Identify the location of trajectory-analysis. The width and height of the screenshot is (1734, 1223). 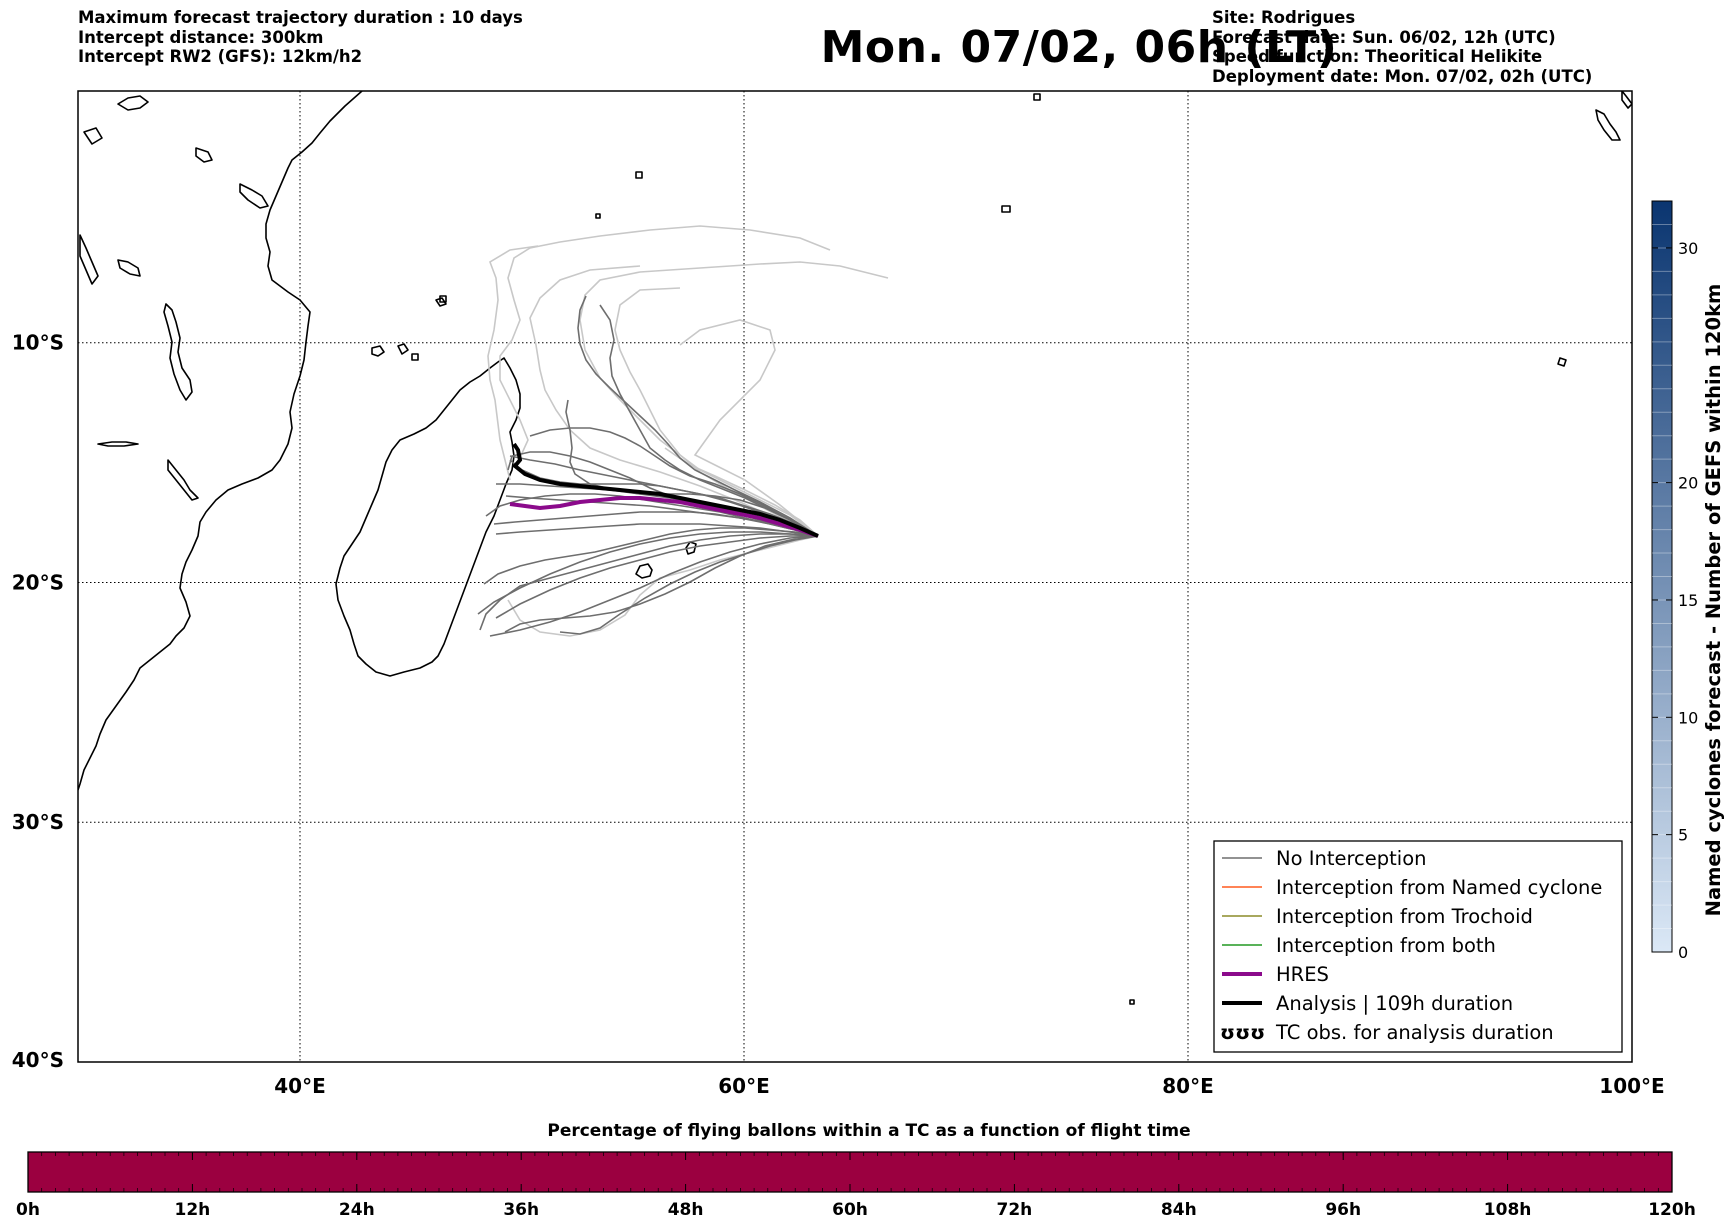
(665, 490).